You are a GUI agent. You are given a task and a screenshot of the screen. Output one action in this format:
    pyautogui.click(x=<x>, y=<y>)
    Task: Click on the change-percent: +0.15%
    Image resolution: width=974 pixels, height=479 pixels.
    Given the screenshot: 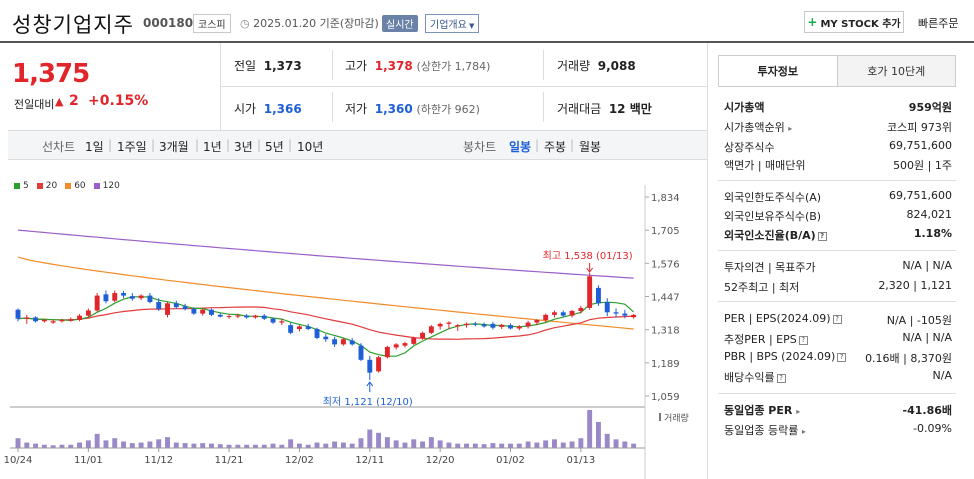 What is the action you would take?
    pyautogui.click(x=118, y=101)
    